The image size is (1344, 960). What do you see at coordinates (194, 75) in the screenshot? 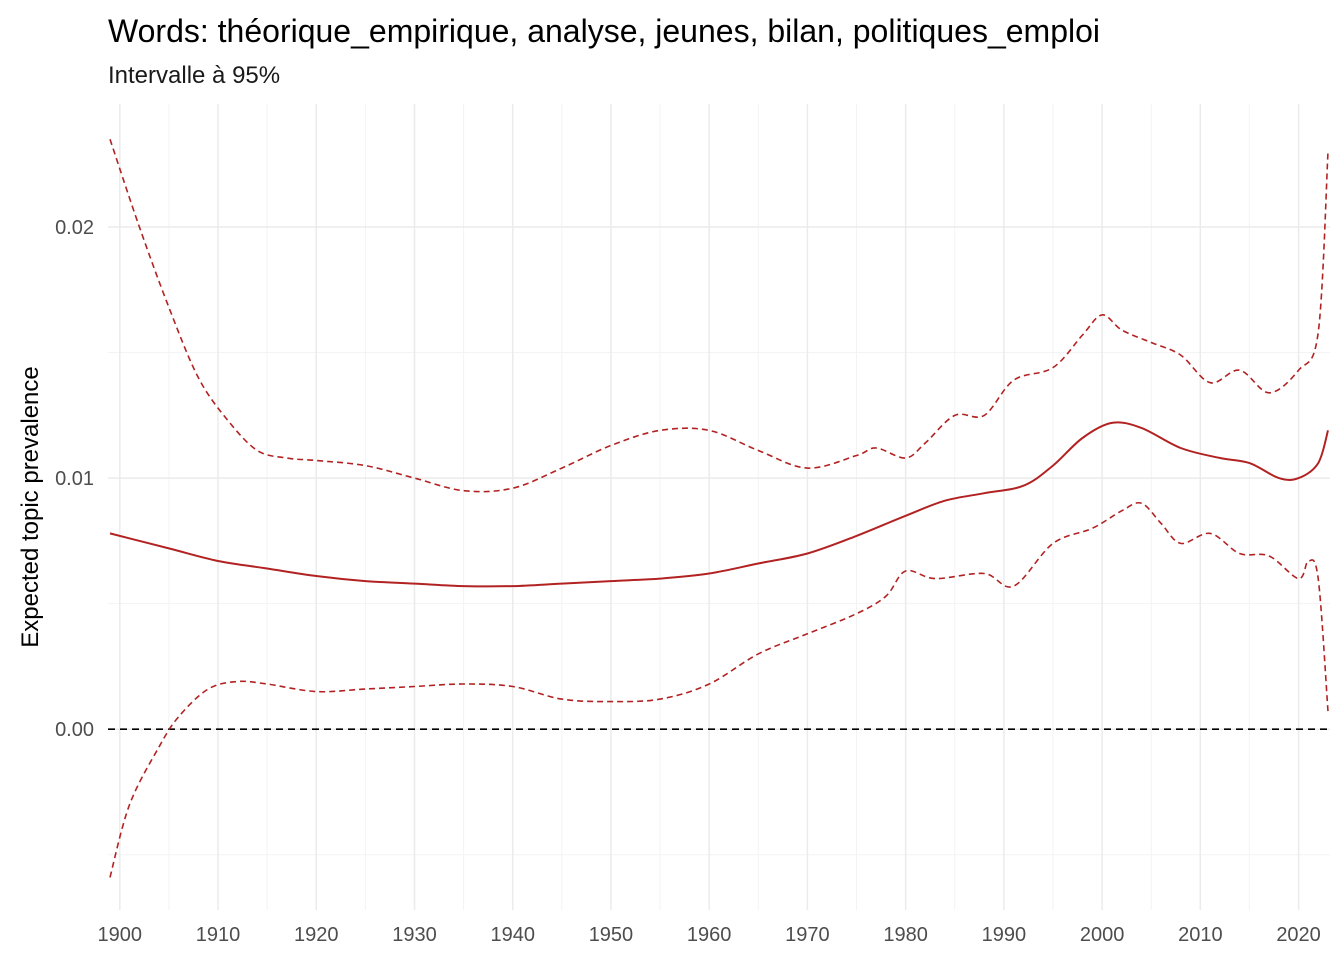
I see `chart-subtitle: Intervalle à 95%` at bounding box center [194, 75].